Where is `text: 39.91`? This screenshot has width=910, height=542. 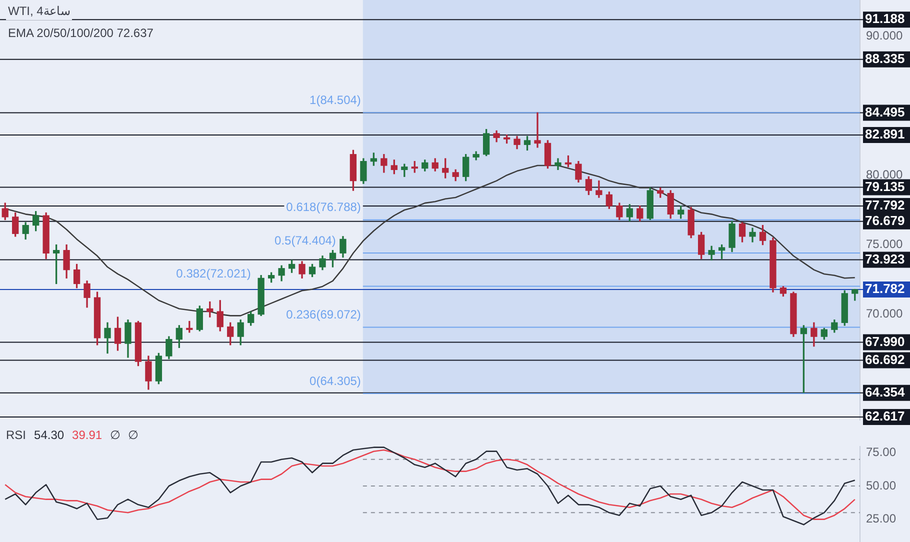 text: 39.91 is located at coordinates (87, 435).